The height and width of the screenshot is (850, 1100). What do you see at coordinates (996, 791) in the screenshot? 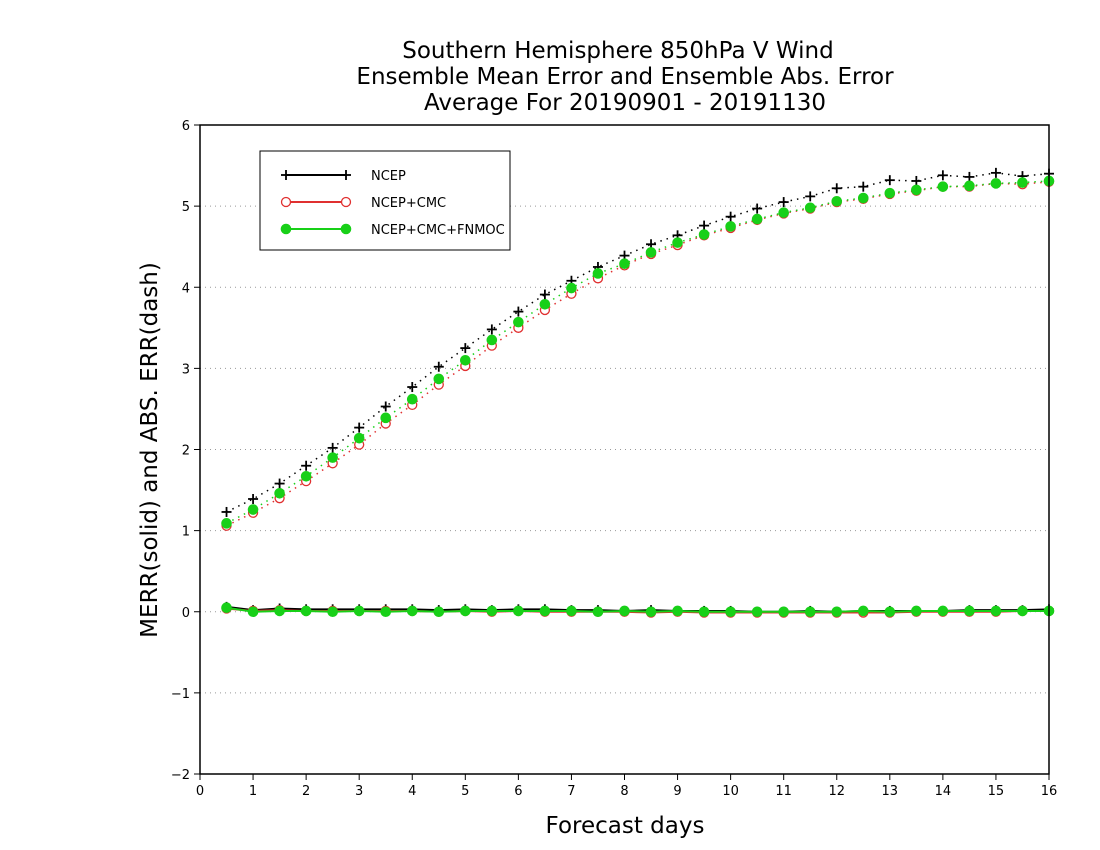
I see `x-tick-label: 15` at bounding box center [996, 791].